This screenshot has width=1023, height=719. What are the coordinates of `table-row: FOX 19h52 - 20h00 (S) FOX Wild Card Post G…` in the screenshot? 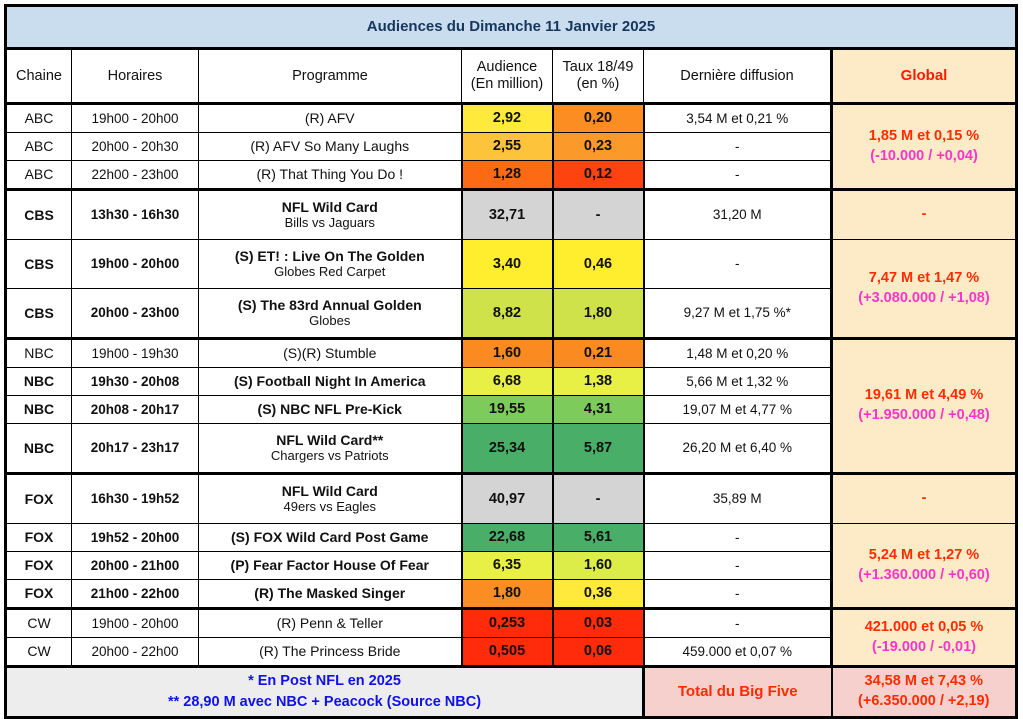 It's located at (511, 566).